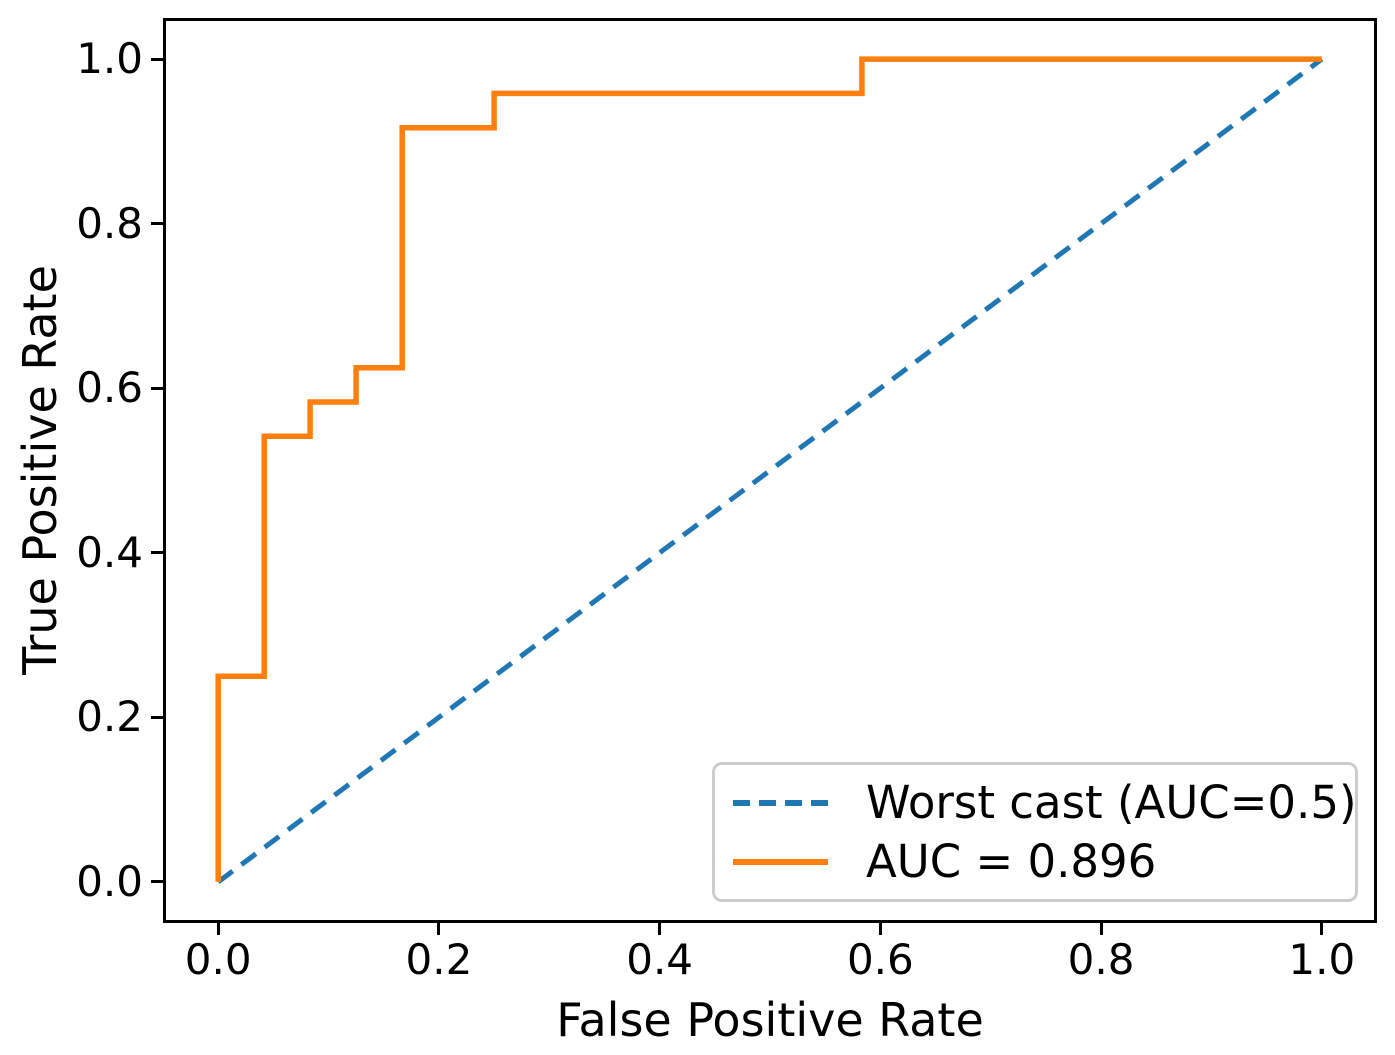  What do you see at coordinates (1111, 802) in the screenshot?
I see `legend-item-label: Worst cast (AUC=0.5)` at bounding box center [1111, 802].